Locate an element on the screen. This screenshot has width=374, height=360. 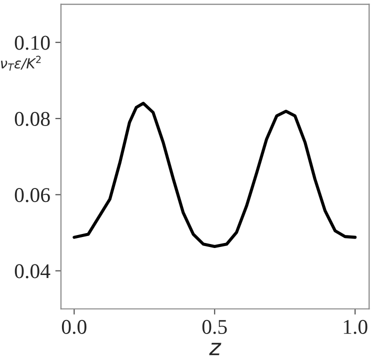
y-axis-title: ν$_{T}$ε/K$^{2}$ is located at coordinates (21, 63).